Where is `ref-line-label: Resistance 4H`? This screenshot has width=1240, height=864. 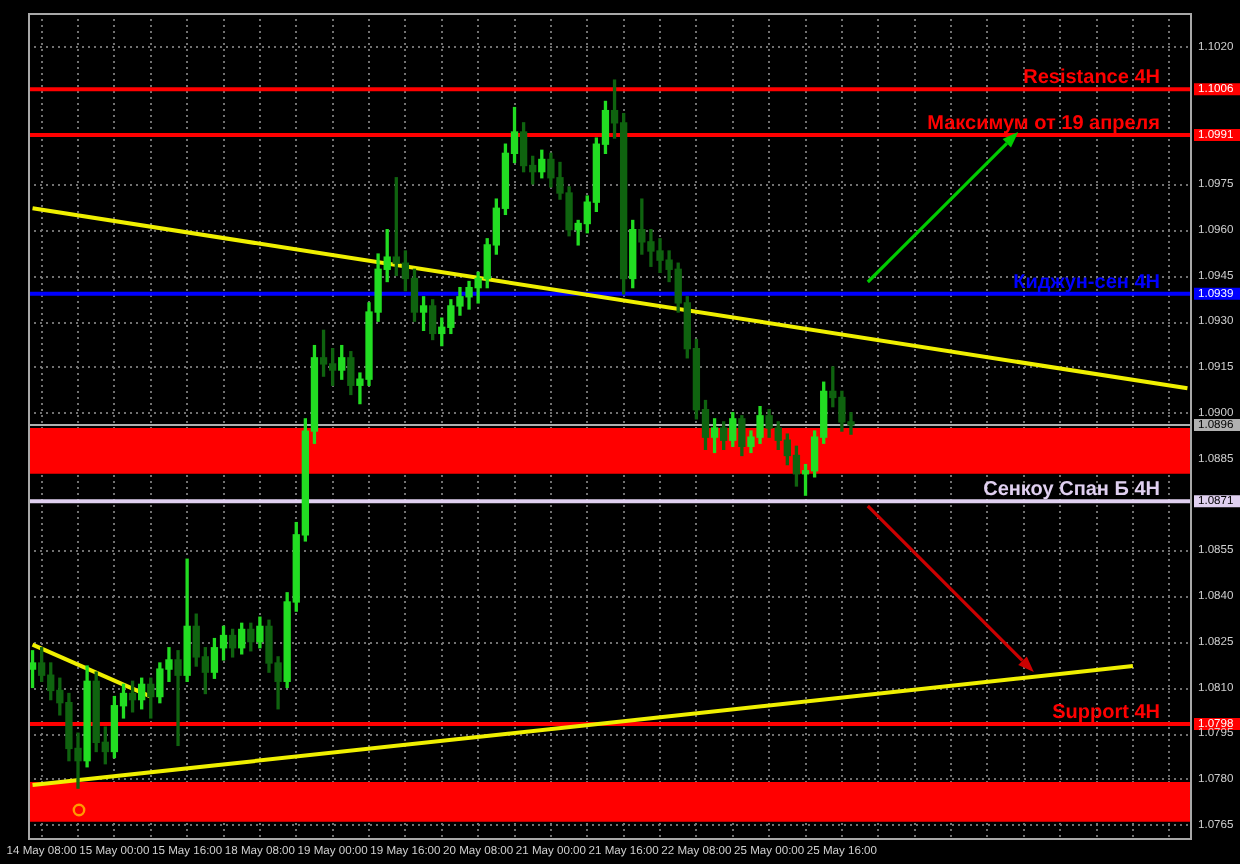 ref-line-label: Resistance 4H is located at coordinates (1091, 78).